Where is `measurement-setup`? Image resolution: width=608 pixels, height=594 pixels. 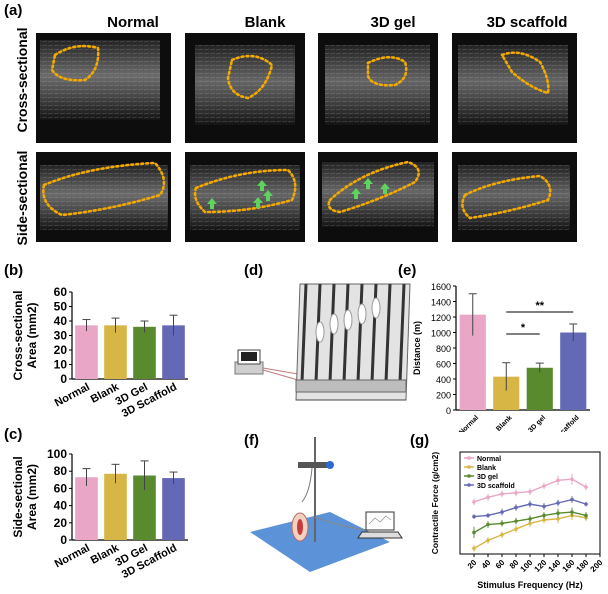 measurement-setup is located at coordinates (326, 504).